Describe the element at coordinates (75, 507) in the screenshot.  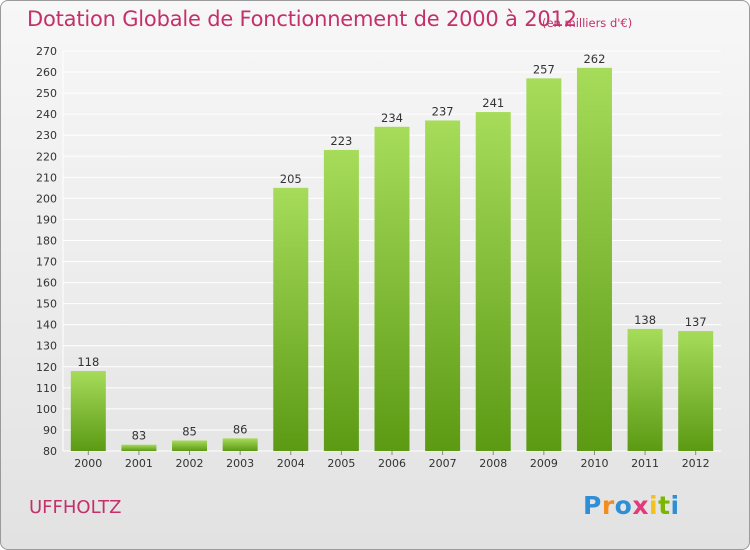
I see `commune-name: UFFHOLTZ` at that location.